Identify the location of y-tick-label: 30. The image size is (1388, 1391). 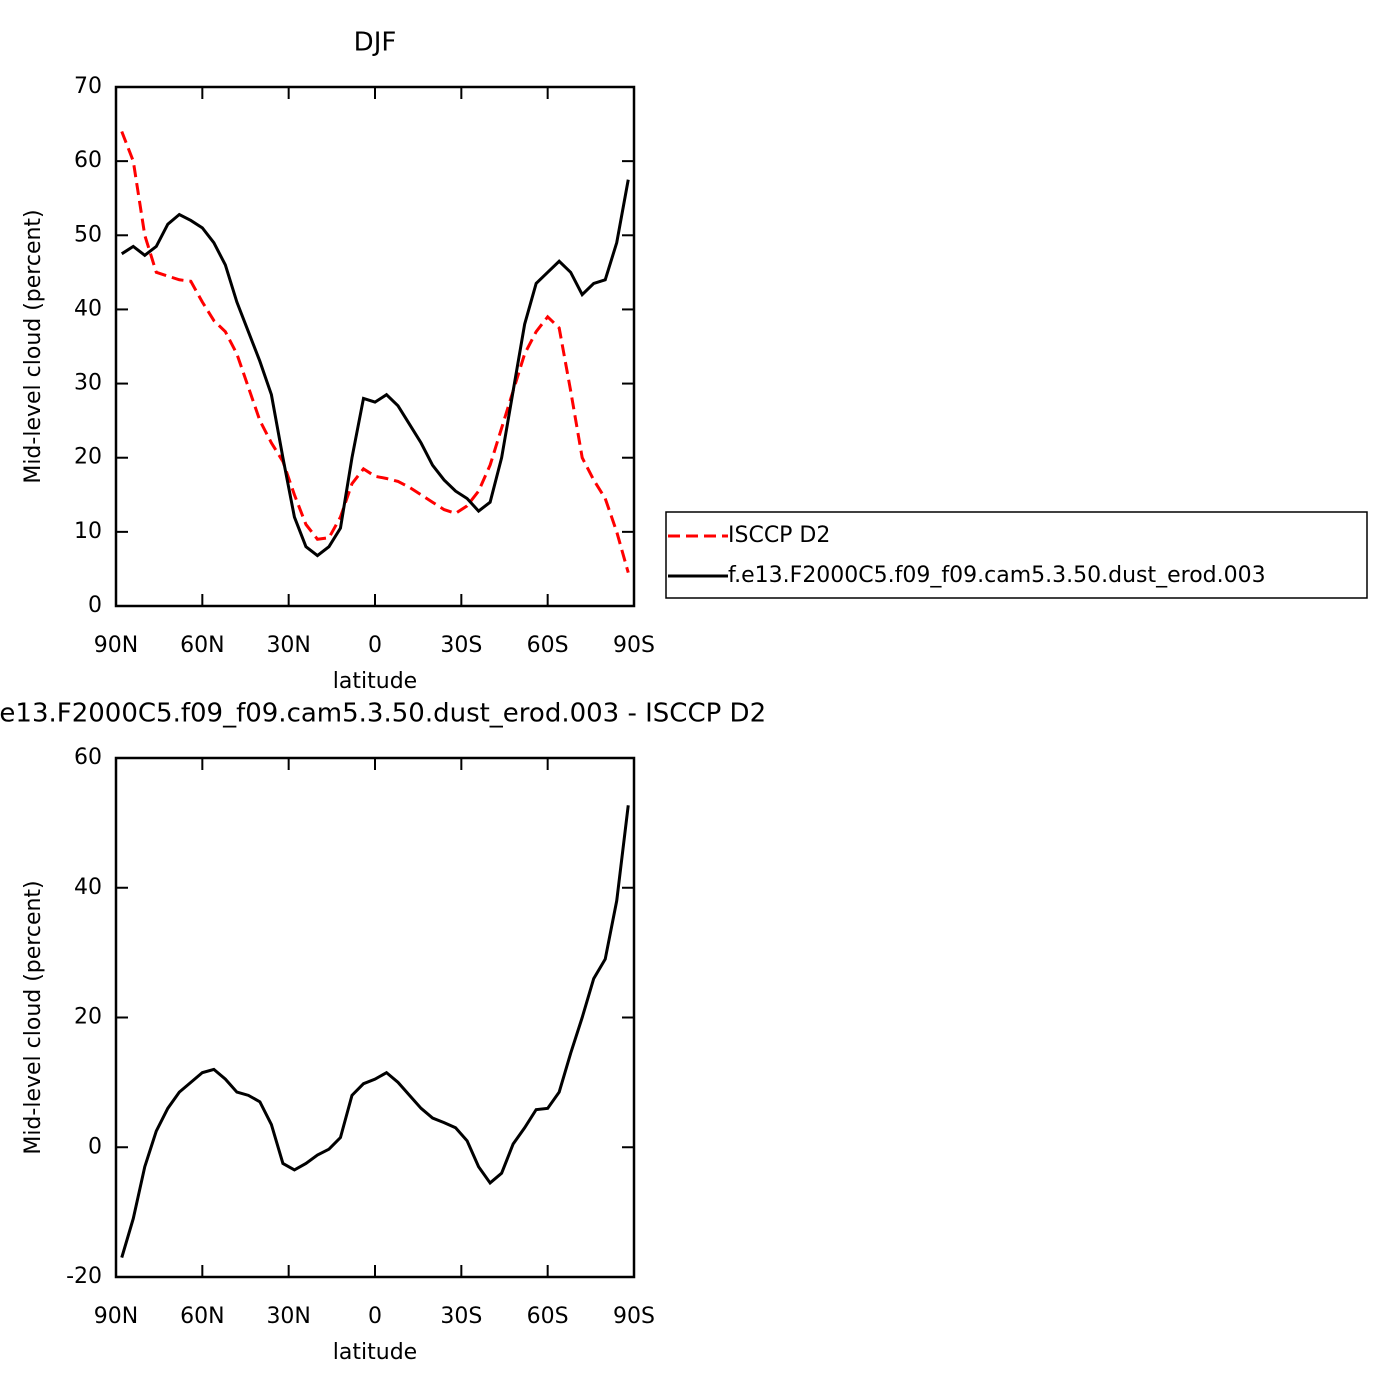
(88, 383).